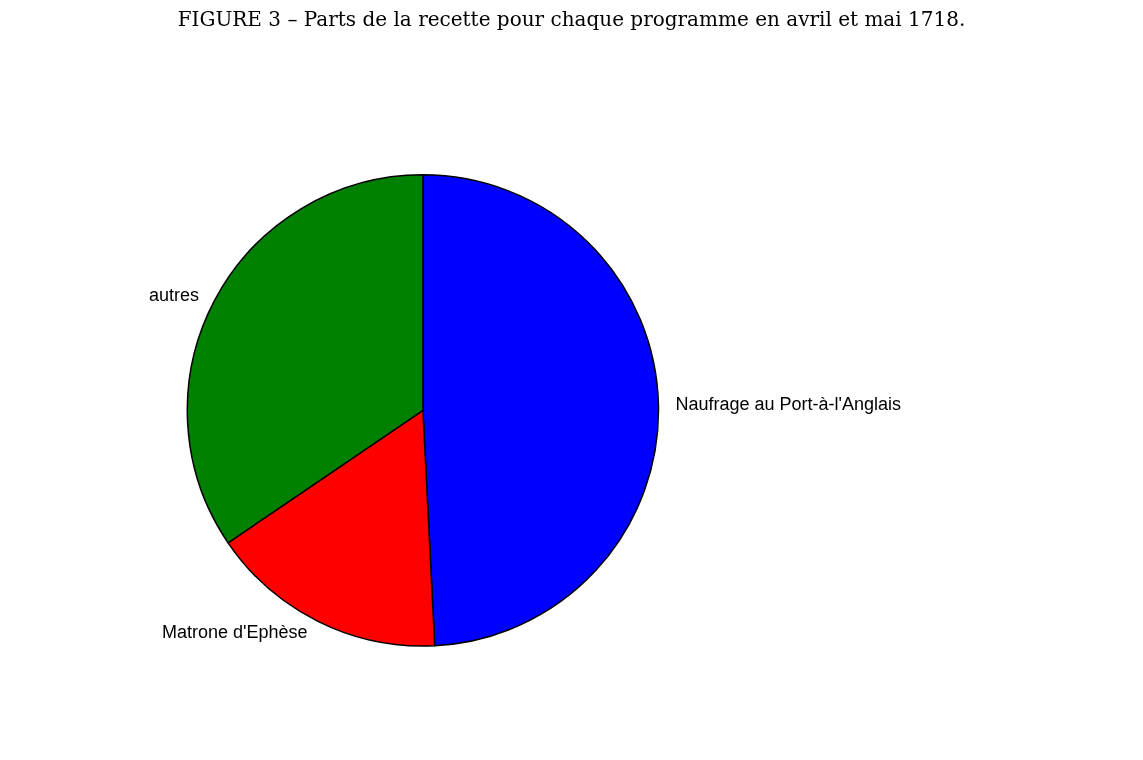 This screenshot has width=1143, height=760. What do you see at coordinates (788, 404) in the screenshot?
I see `slice-label: Naufrage au Port-à-l'Anglais` at bounding box center [788, 404].